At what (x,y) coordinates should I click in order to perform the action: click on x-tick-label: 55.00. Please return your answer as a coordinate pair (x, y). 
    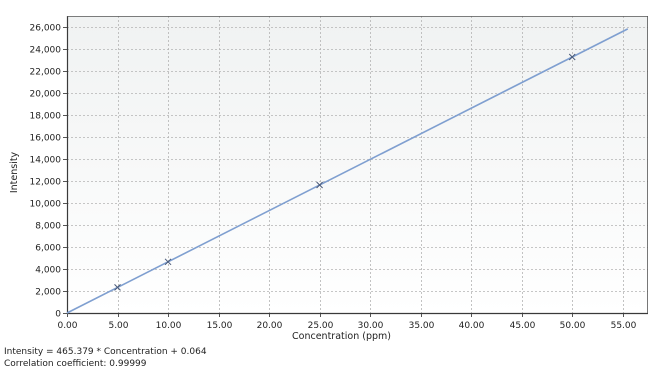
    Looking at the image, I should click on (624, 326).